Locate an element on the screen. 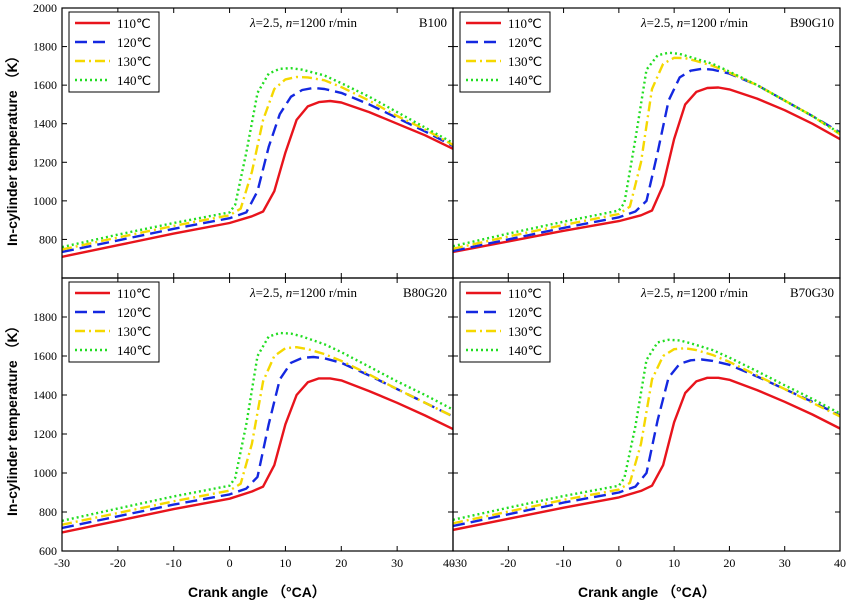  panel-label: B90G10 is located at coordinates (812, 22).